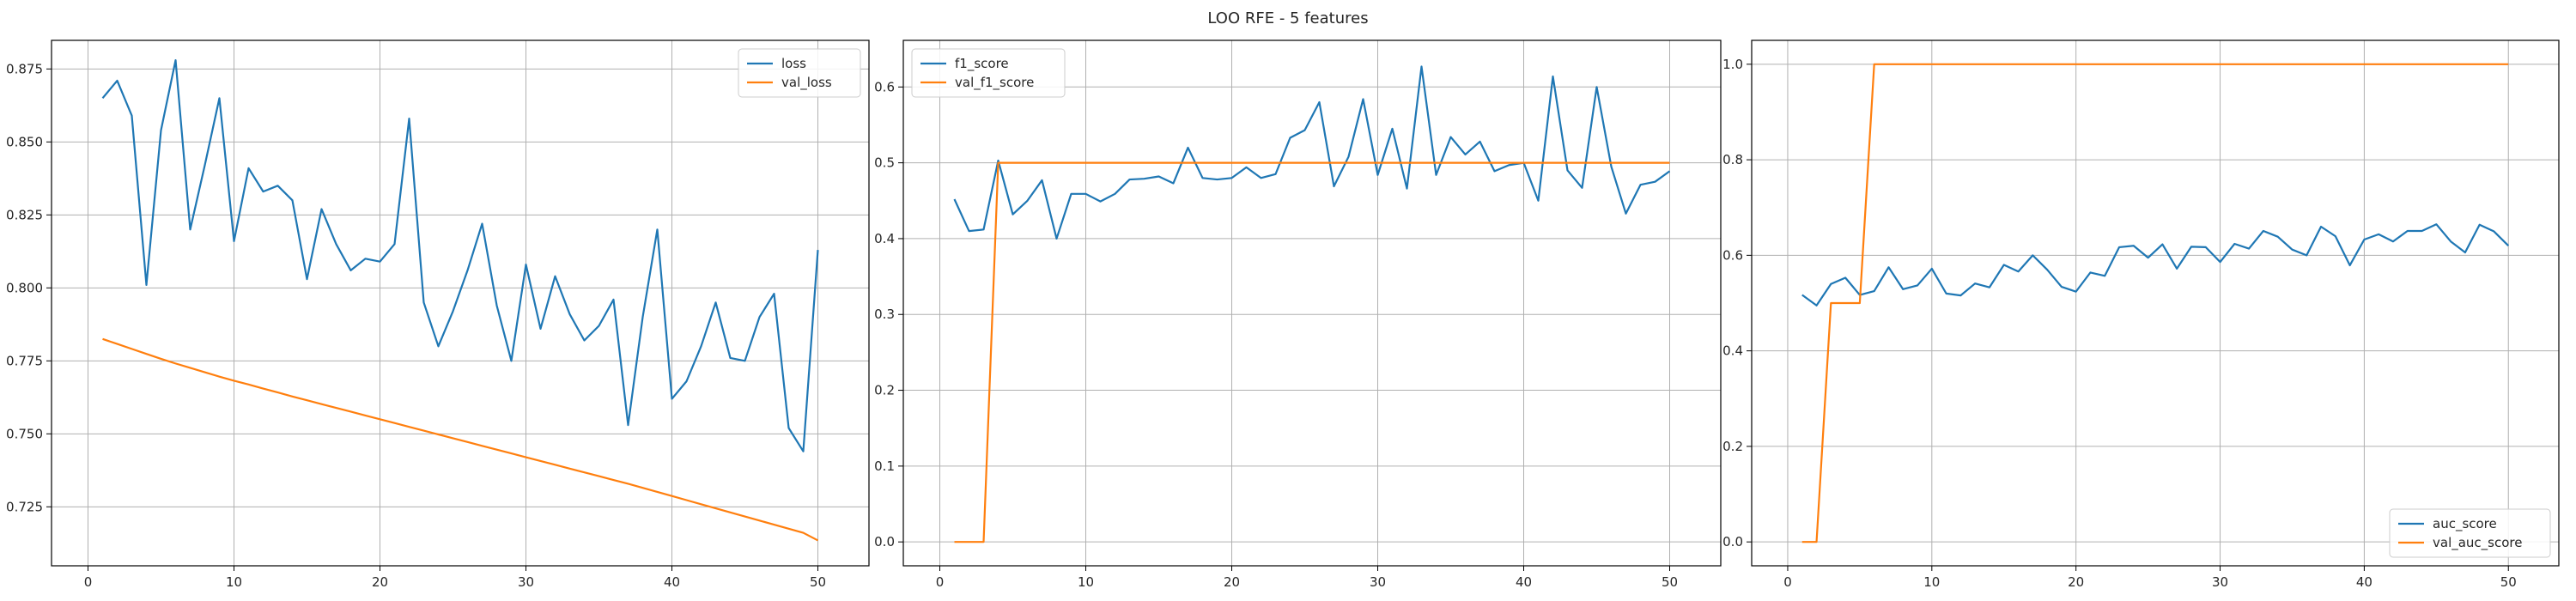  Describe the element at coordinates (1287, 18) in the screenshot. I see `figure-title: LOO RFE - 5 features` at that location.